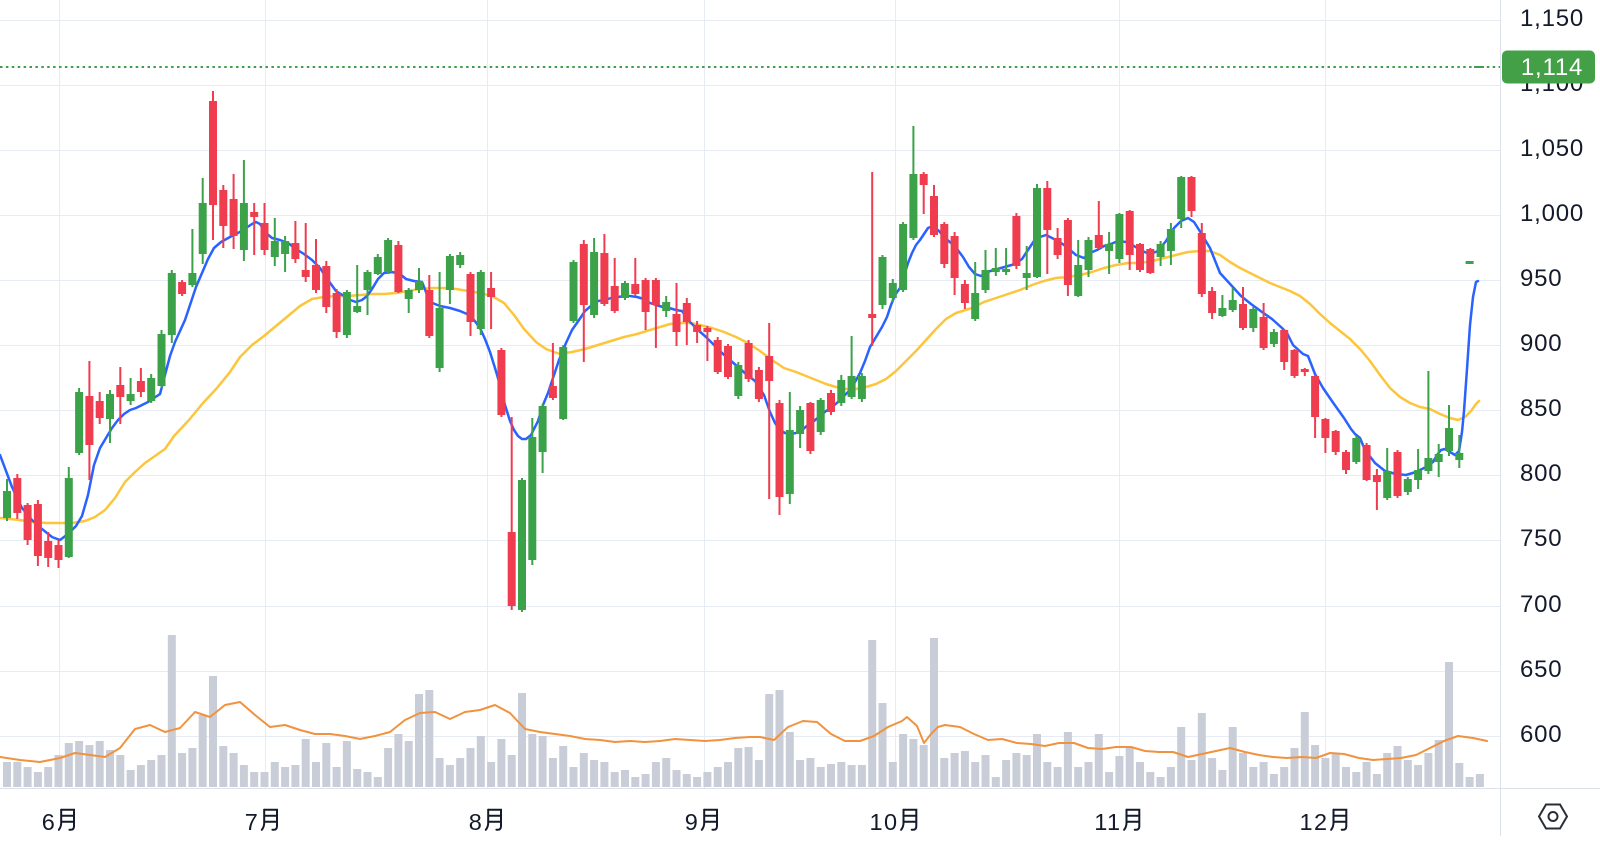  I want to click on svg-text: 1,114, so click(1552, 67).